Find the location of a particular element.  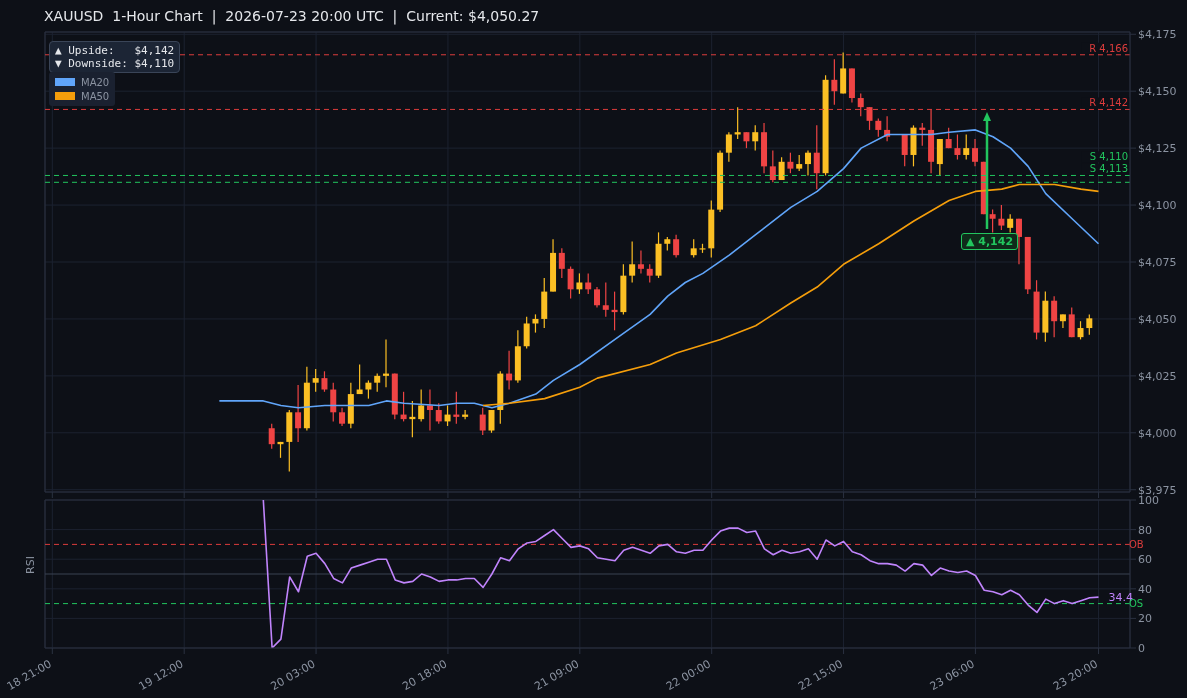

annotation: ▲ Upside: $4,142 is located at coordinates (115, 50).